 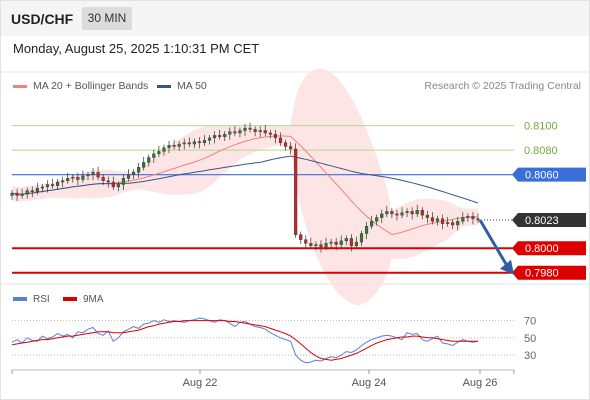 I want to click on price-level-label: 0.8023, so click(x=542, y=221).